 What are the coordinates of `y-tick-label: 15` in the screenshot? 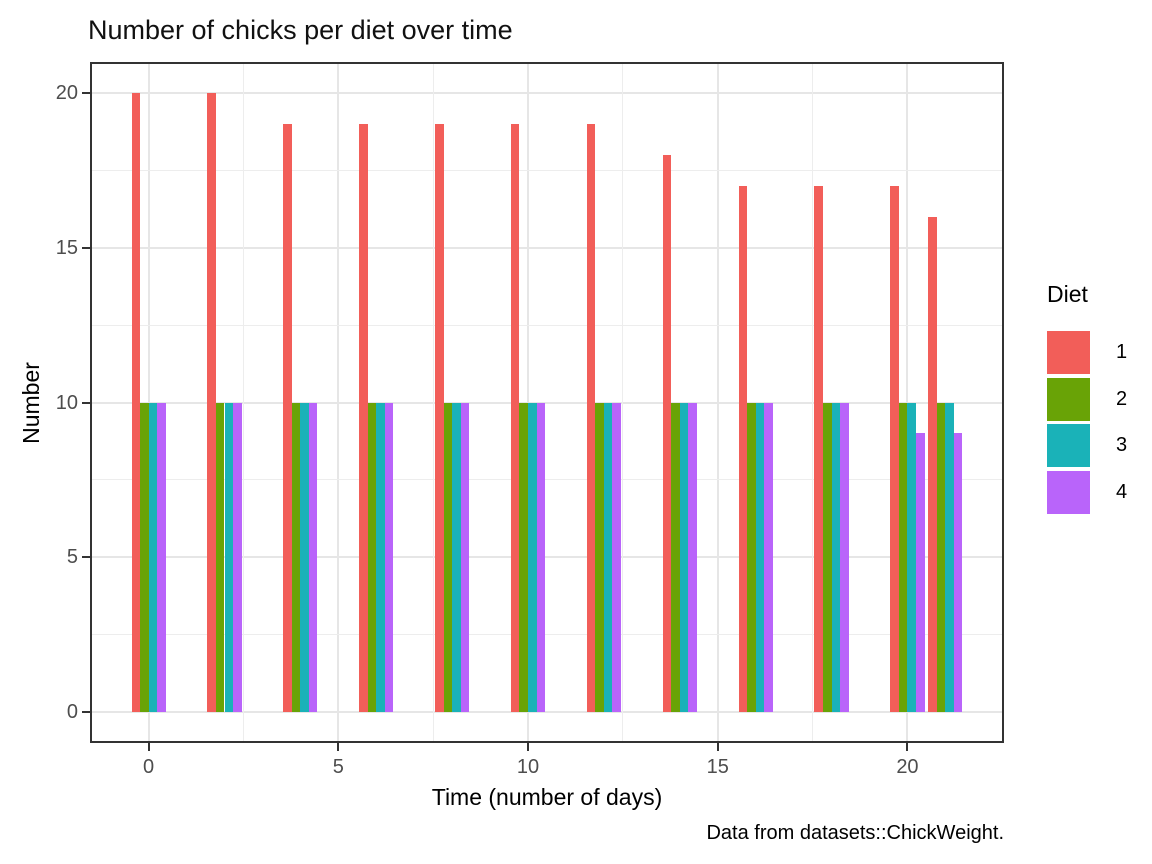 It's located at (66, 247).